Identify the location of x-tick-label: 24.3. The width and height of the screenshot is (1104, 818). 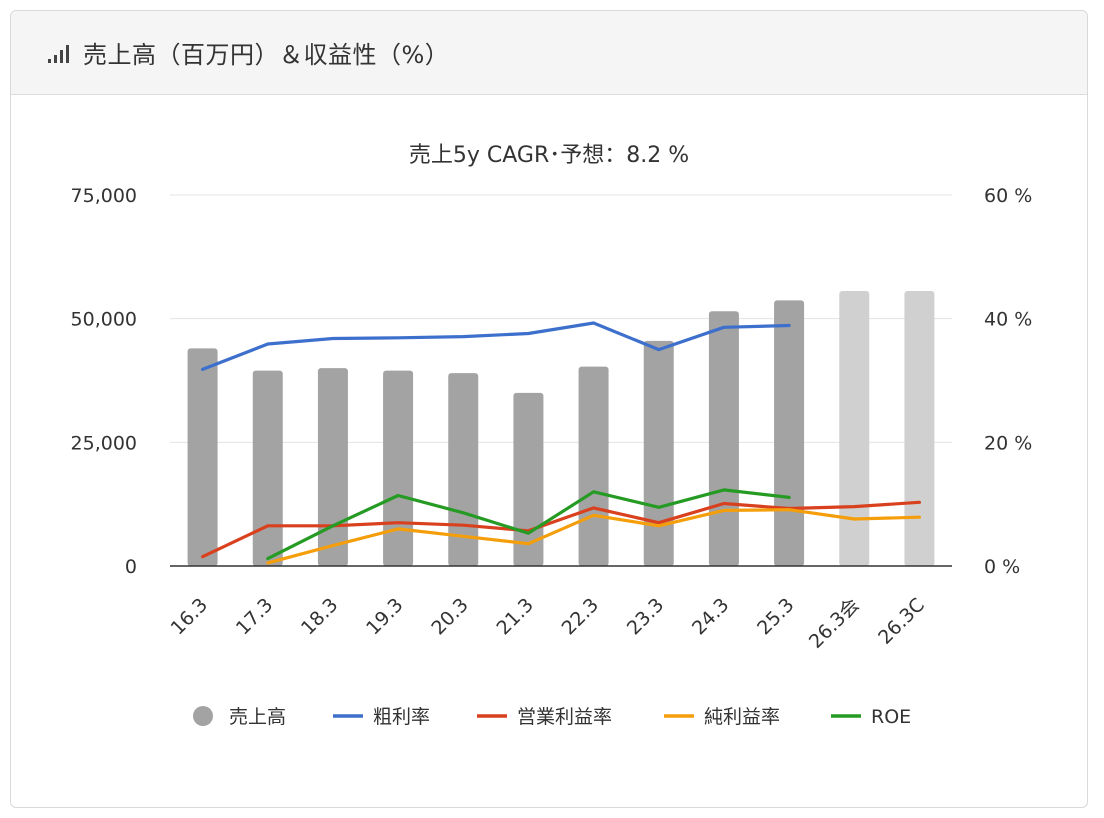
(710, 616).